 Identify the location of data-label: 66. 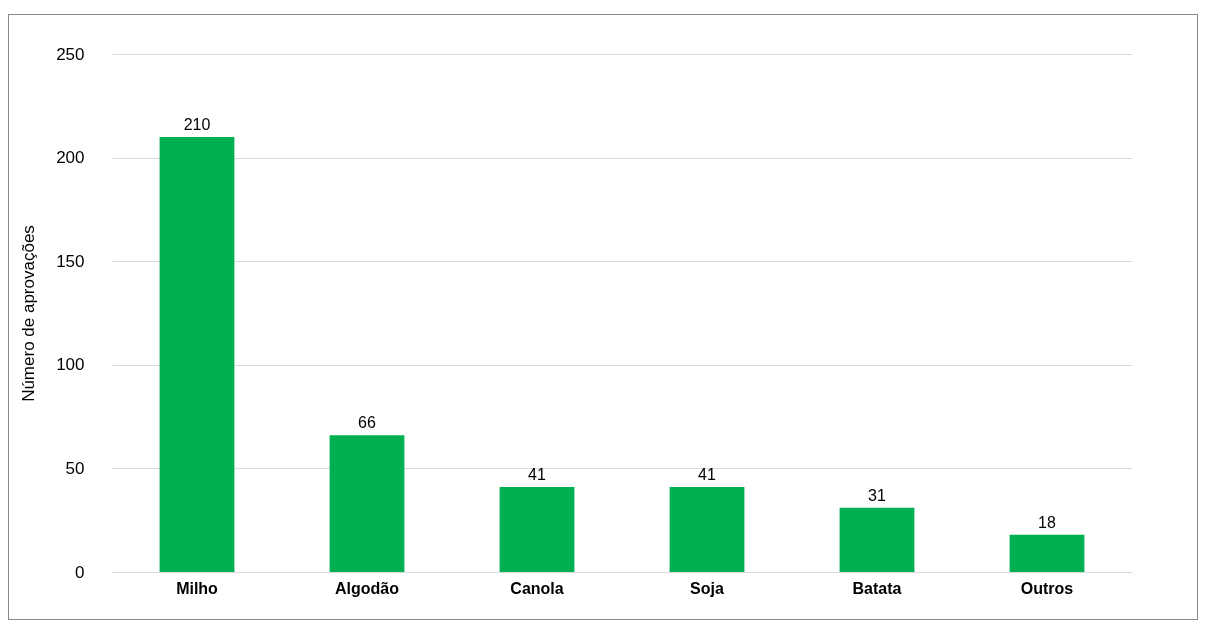
(367, 423).